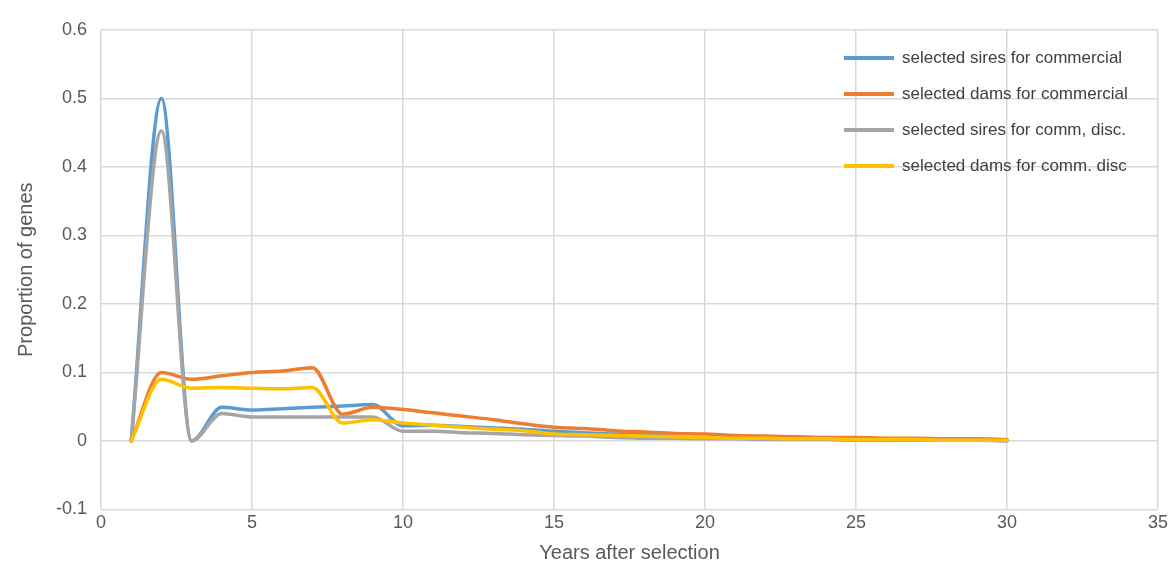 The height and width of the screenshot is (574, 1173). What do you see at coordinates (82, 439) in the screenshot?
I see `y-tick-label: 0` at bounding box center [82, 439].